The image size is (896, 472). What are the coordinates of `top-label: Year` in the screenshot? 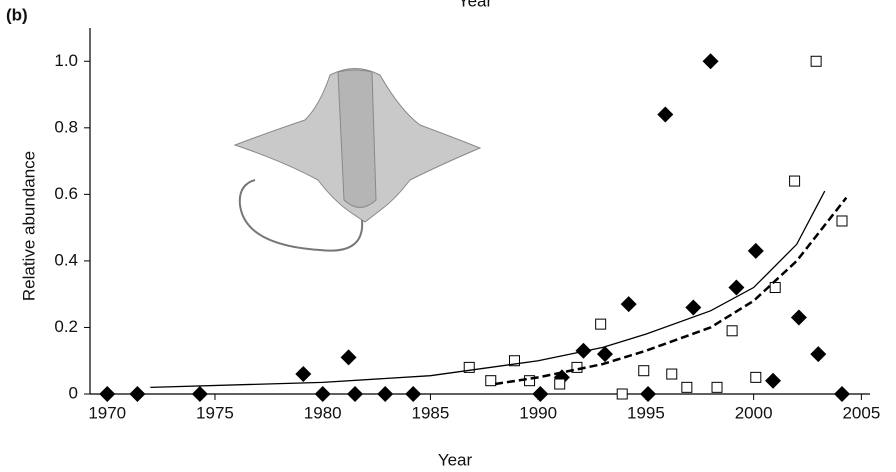 It's located at (475, 5).